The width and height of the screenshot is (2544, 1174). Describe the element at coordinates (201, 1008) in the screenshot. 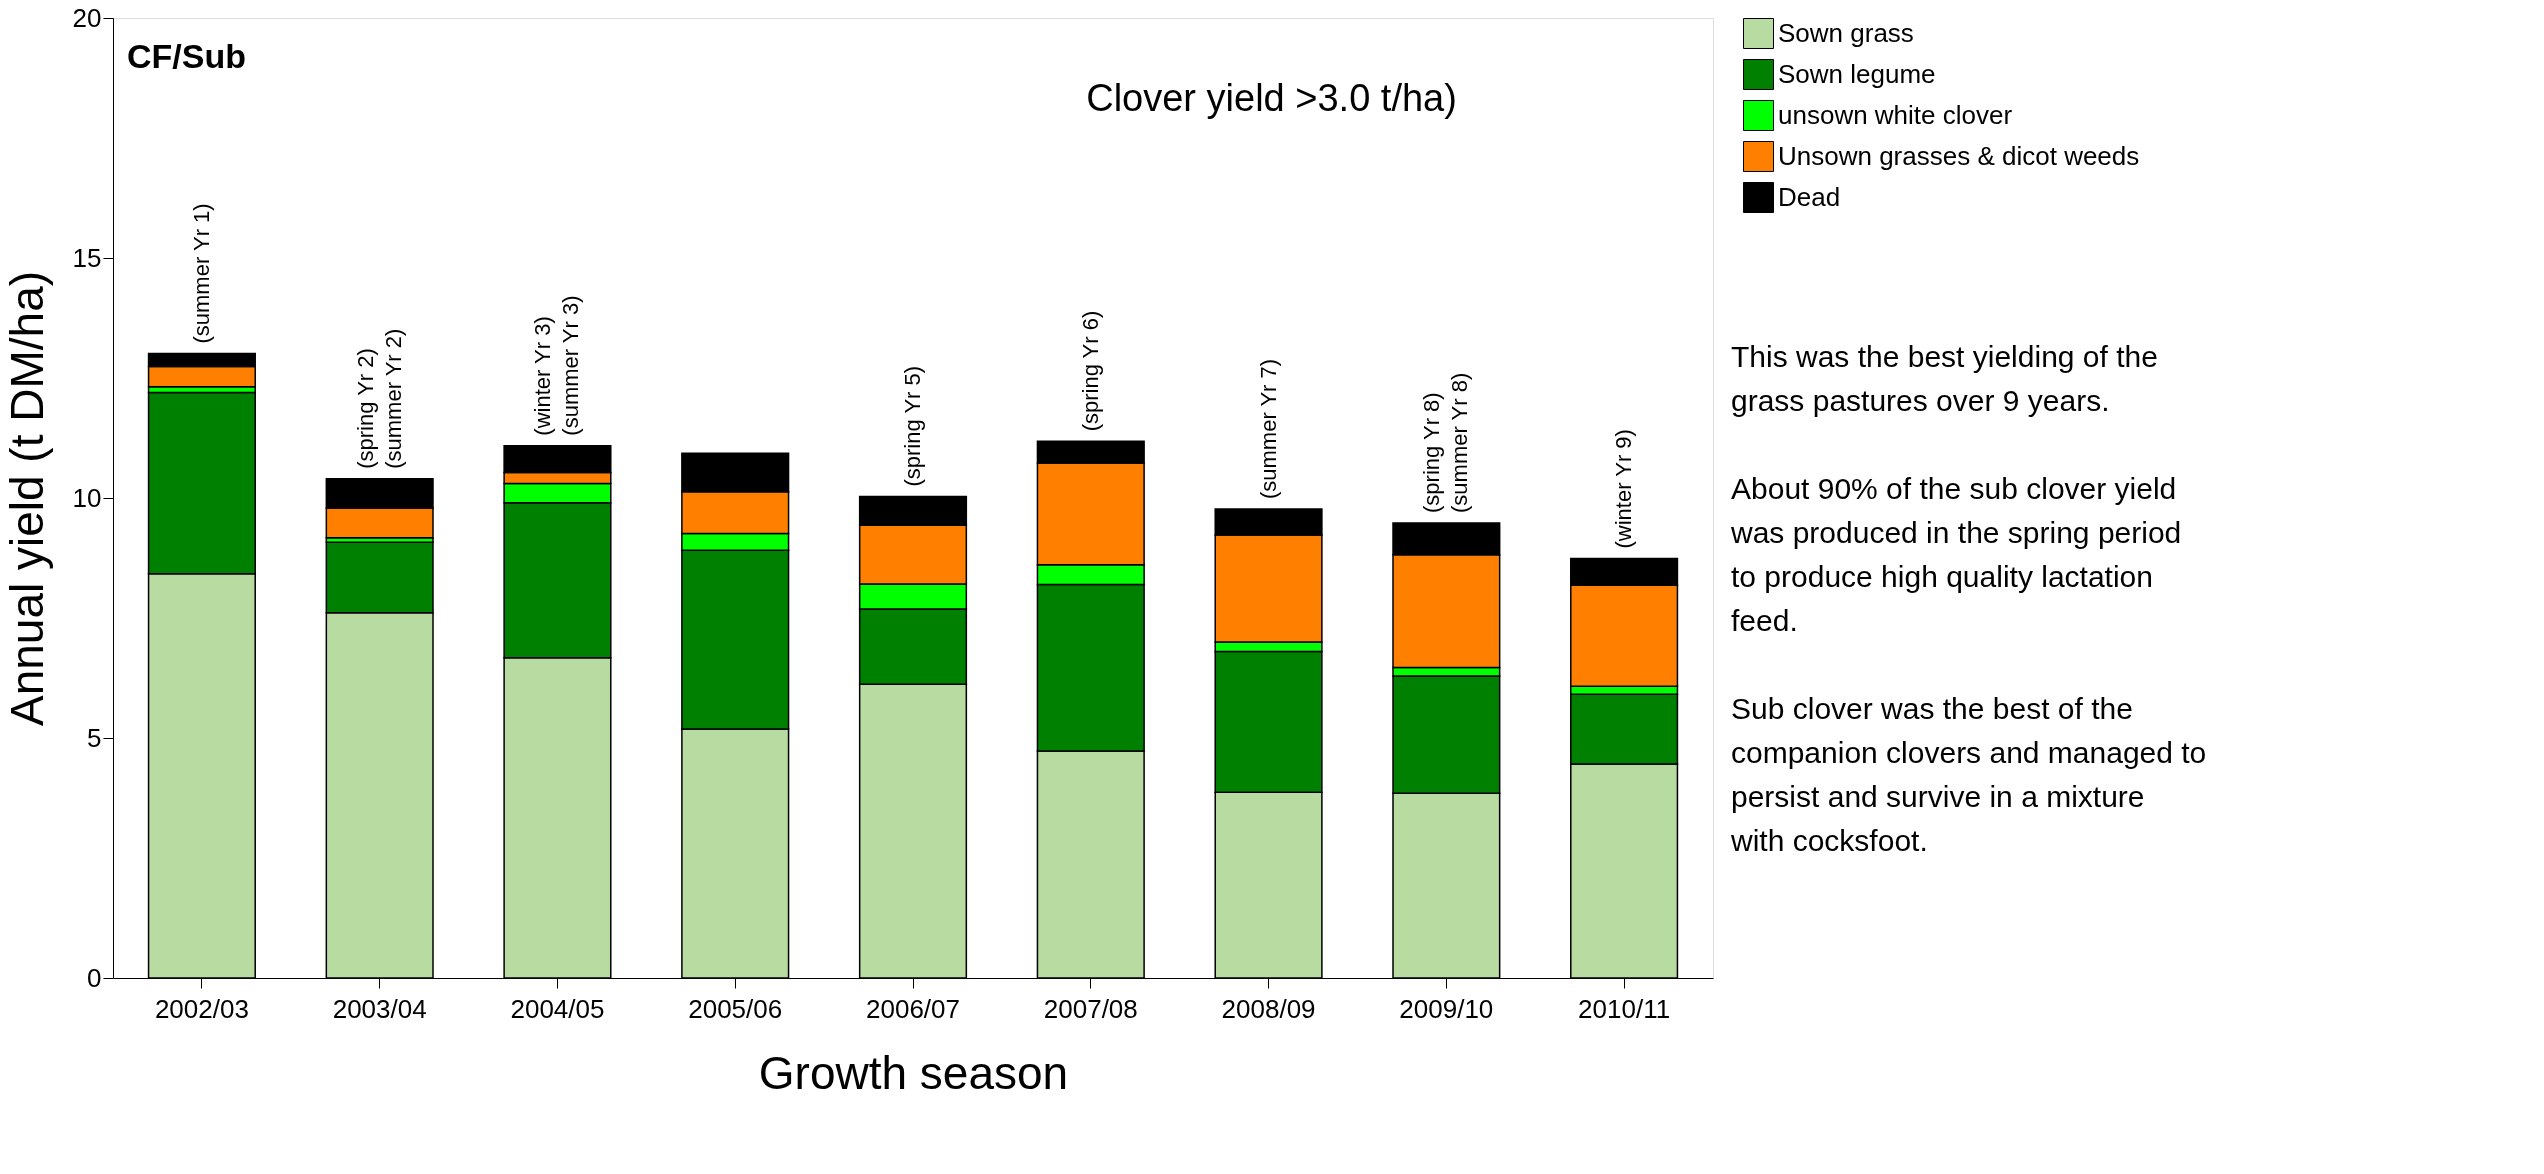

I see `x-tick-label: 2002/03` at that location.